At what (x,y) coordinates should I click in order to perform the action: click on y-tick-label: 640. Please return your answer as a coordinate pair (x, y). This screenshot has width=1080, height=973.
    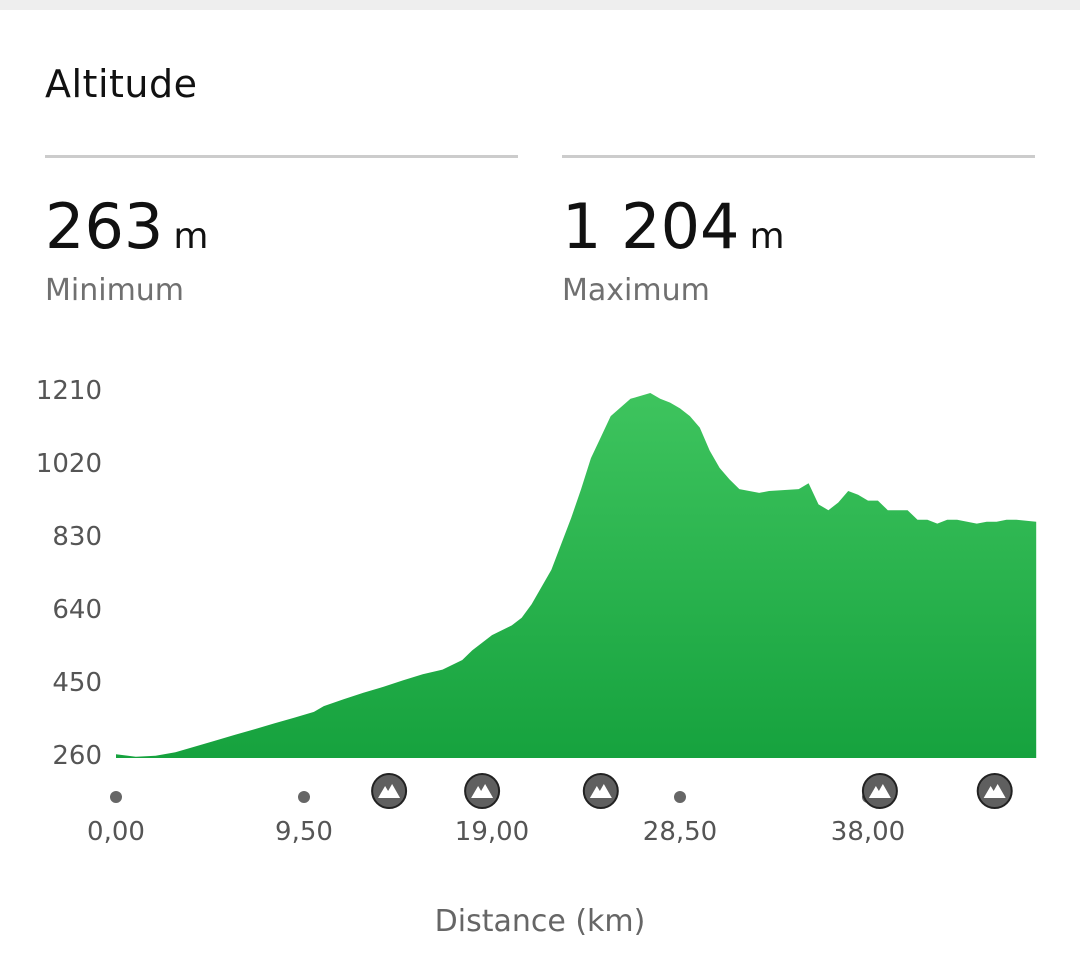
    Looking at the image, I should click on (77, 610).